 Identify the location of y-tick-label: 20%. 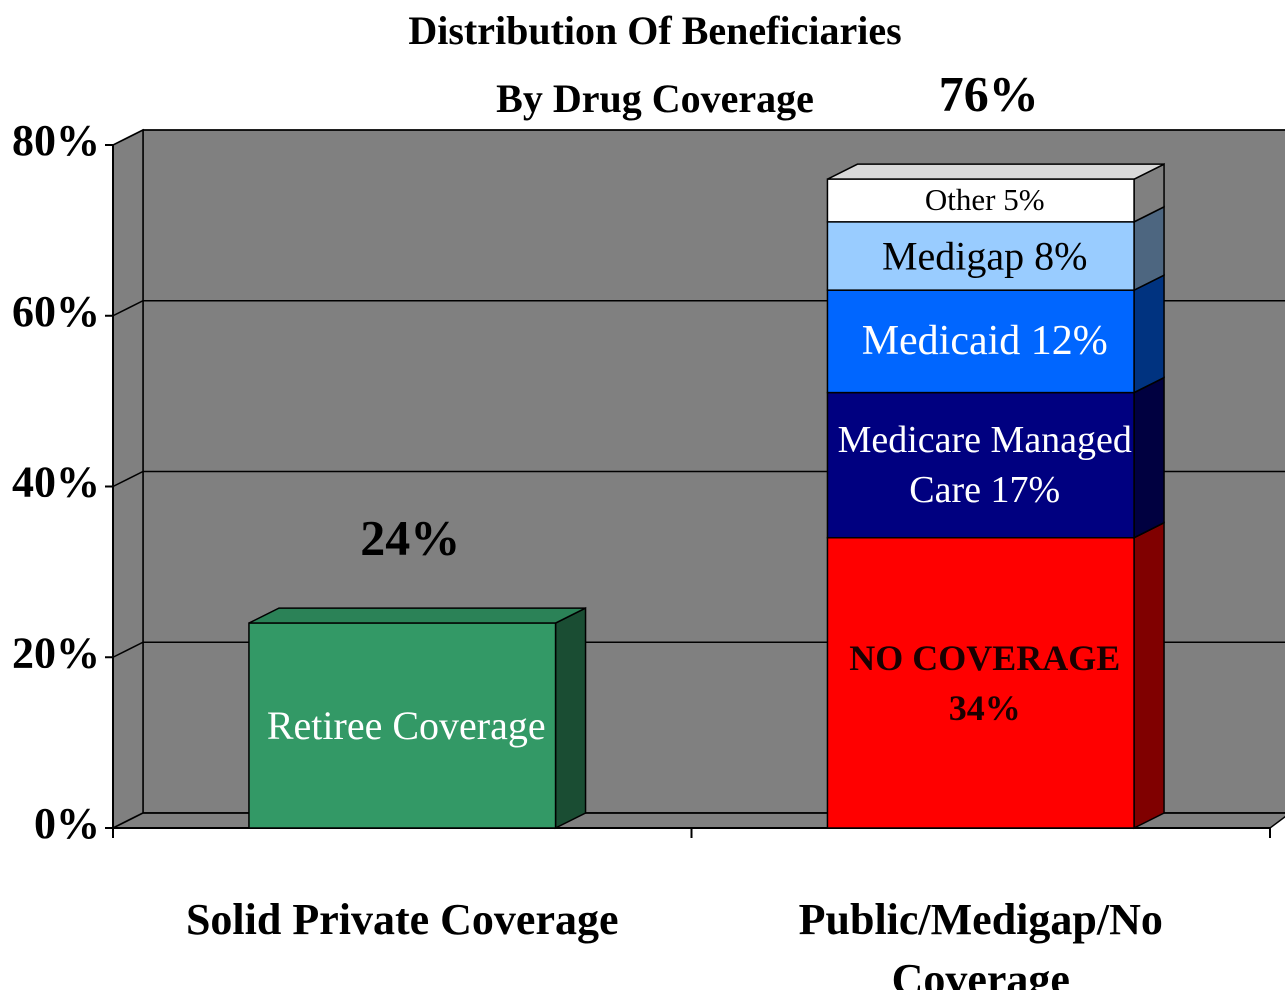
(56, 652).